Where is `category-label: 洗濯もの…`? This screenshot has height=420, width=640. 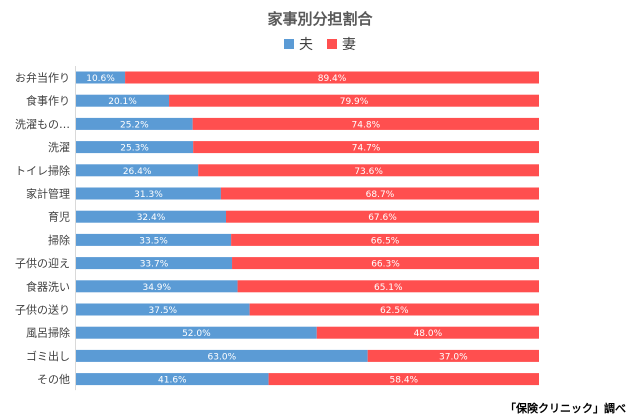 category-label: 洗濯もの… is located at coordinates (42, 124).